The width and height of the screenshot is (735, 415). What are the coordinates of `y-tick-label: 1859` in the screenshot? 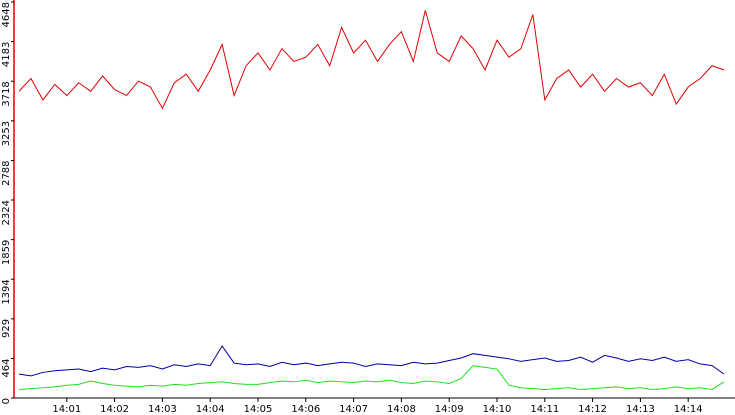 It's located at (6, 252).